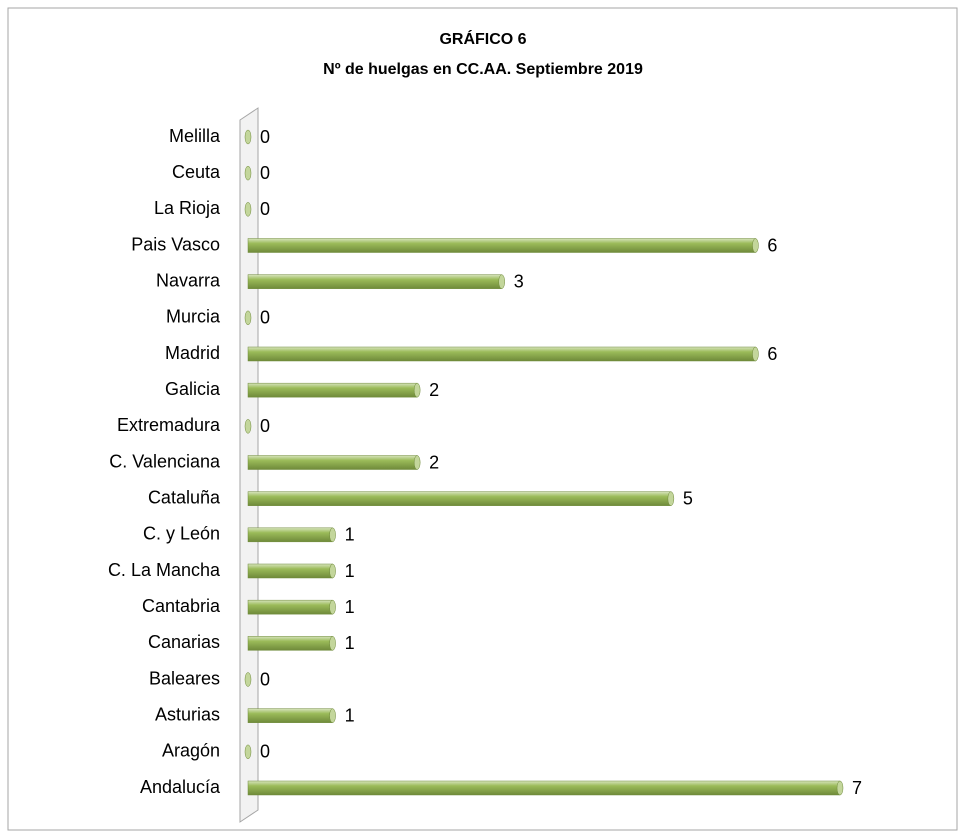 This screenshot has width=965, height=838. I want to click on y-tick-label: Melilla, so click(195, 136).